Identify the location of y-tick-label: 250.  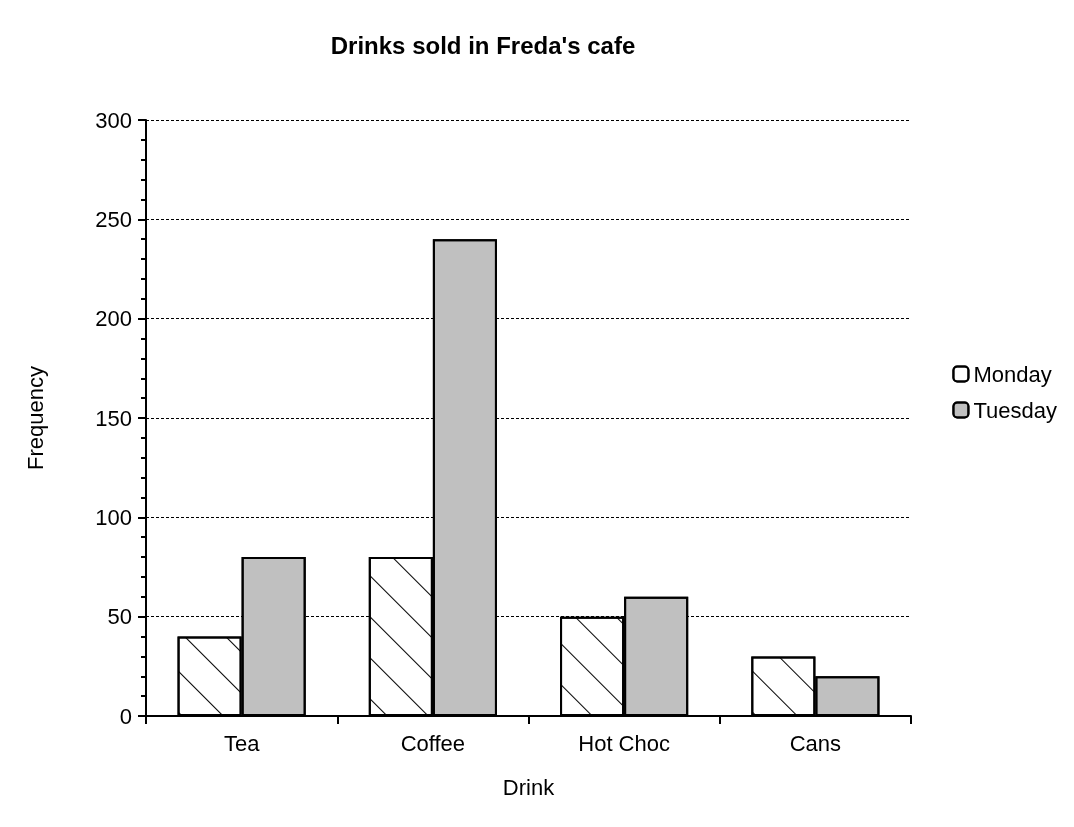
(113, 219).